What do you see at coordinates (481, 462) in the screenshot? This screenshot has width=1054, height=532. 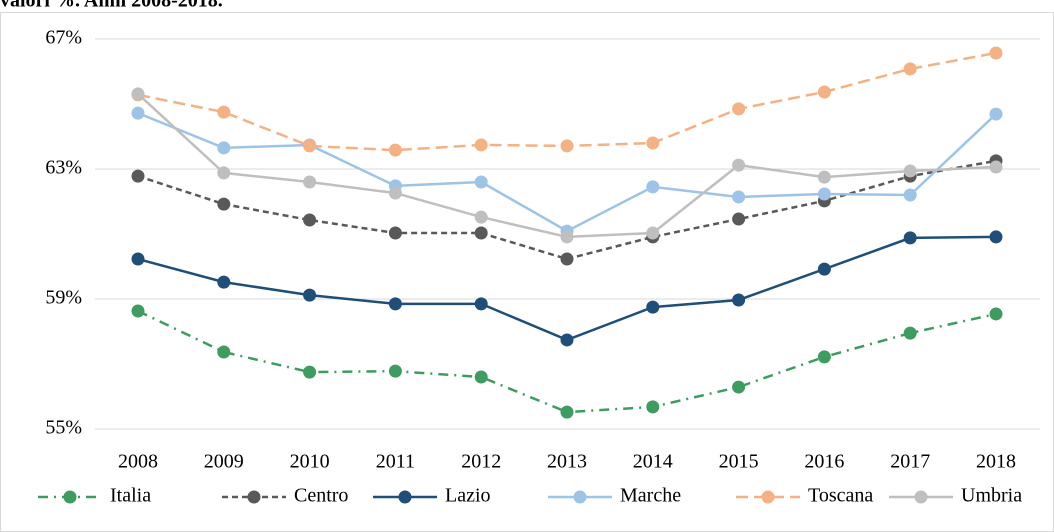 I see `x-tick-label: 2012` at bounding box center [481, 462].